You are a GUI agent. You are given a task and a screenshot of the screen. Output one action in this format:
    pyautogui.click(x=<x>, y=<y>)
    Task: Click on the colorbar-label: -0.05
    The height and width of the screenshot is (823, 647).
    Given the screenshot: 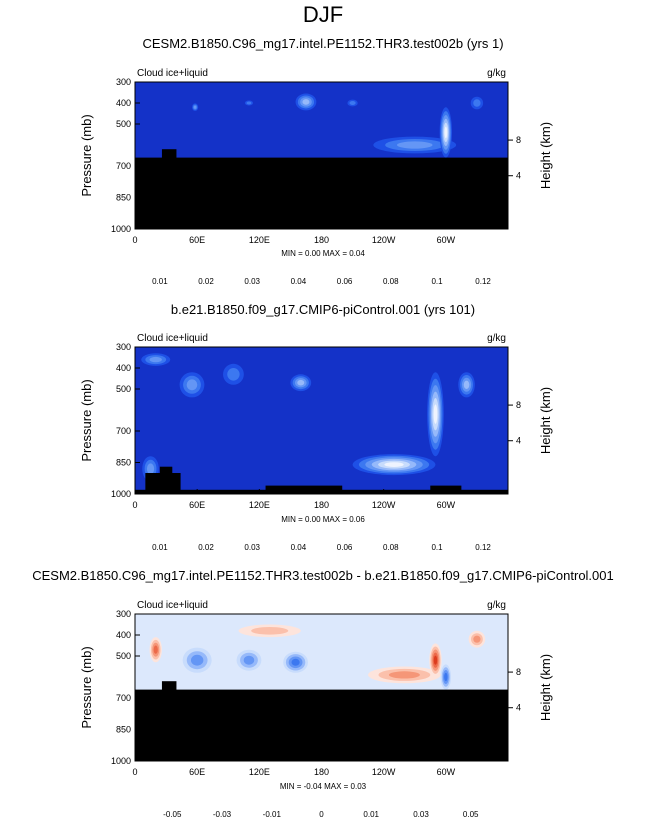 What is the action you would take?
    pyautogui.click(x=172, y=814)
    